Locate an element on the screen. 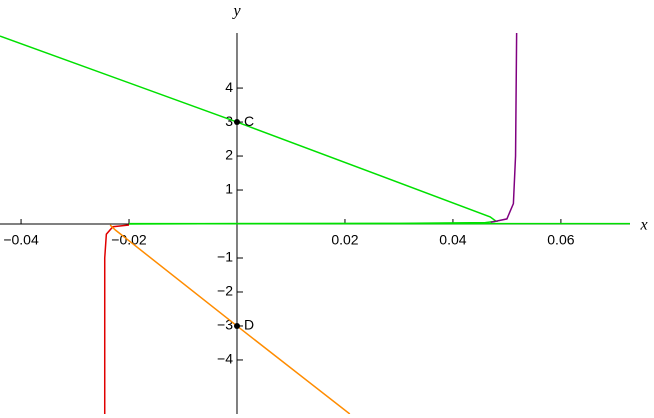 Image resolution: width=654 pixels, height=418 pixels. y-tick-label: −2 is located at coordinates (225, 291).